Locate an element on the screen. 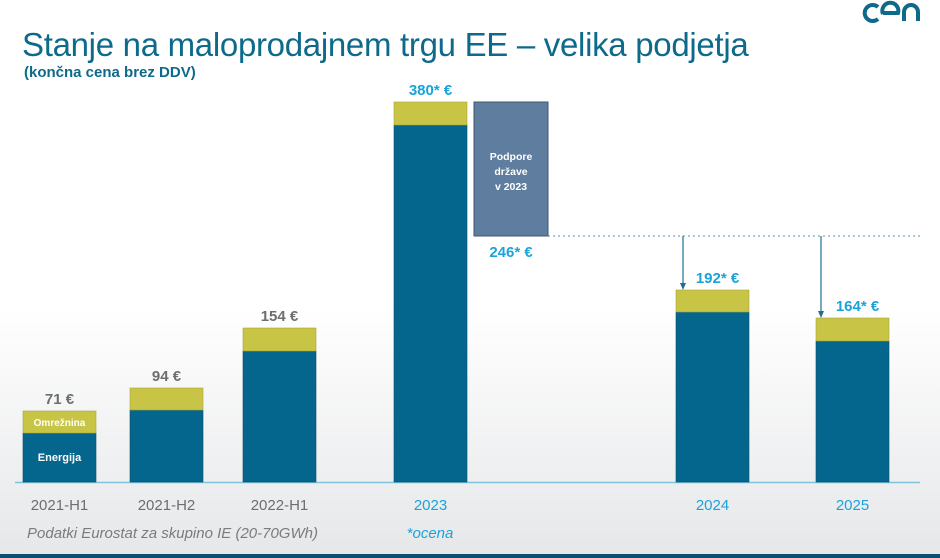 The width and height of the screenshot is (940, 558). category-label: 2024 is located at coordinates (712, 505).